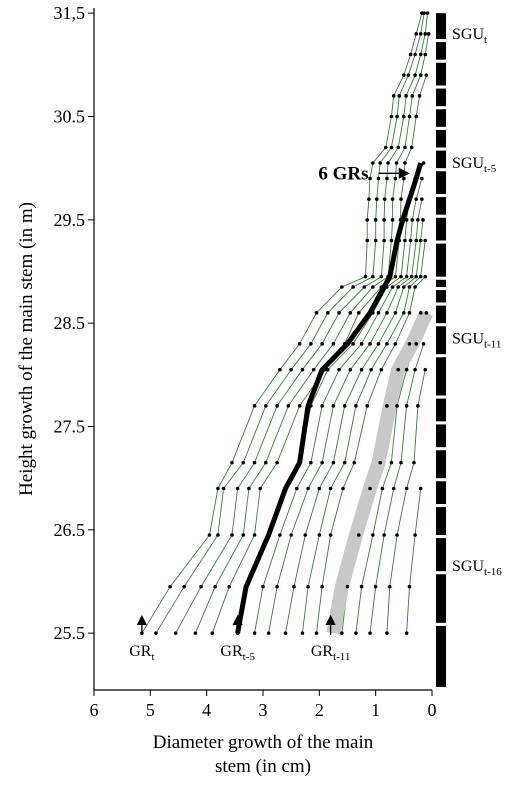 The width and height of the screenshot is (516, 789). Describe the element at coordinates (70, 323) in the screenshot. I see `y-tick-label: 28.5` at that location.